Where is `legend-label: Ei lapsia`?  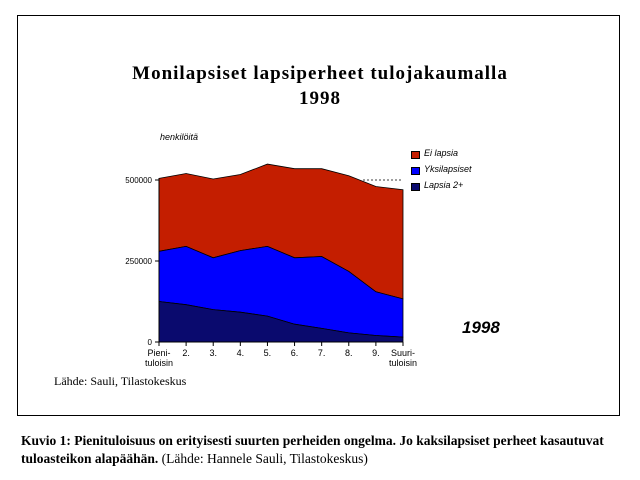 legend-label: Ei lapsia is located at coordinates (441, 153).